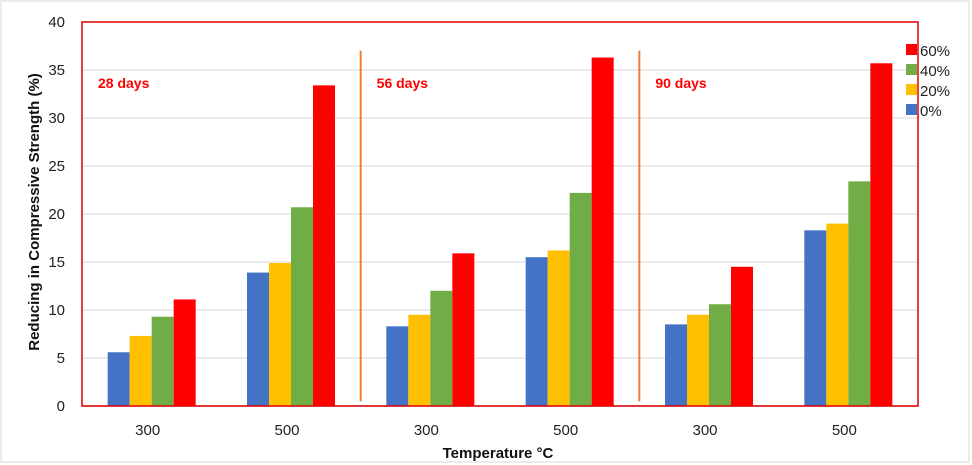 The width and height of the screenshot is (972, 465). Describe the element at coordinates (935, 51) in the screenshot. I see `legend-label: 60%` at that location.